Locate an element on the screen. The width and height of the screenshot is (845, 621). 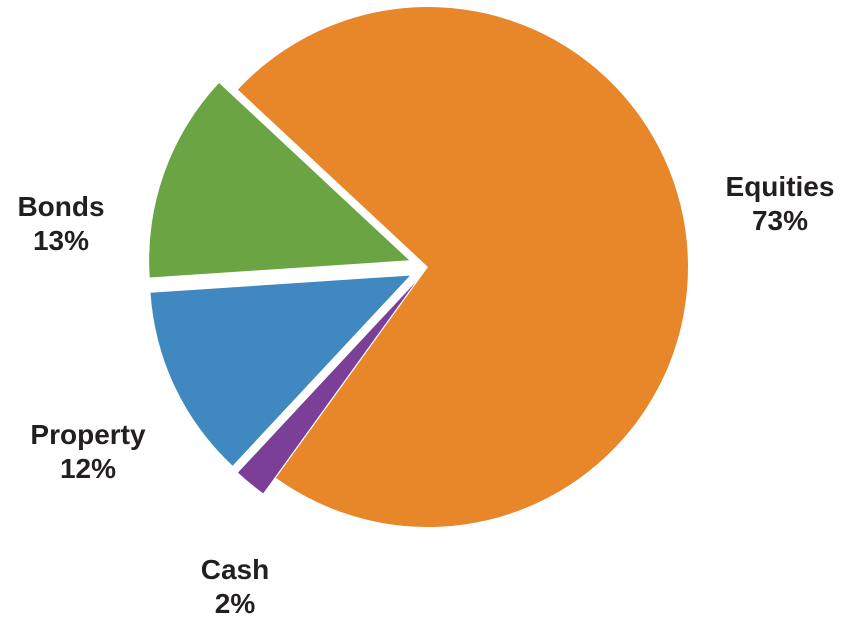
pie-slice-bonds is located at coordinates (279, 180).